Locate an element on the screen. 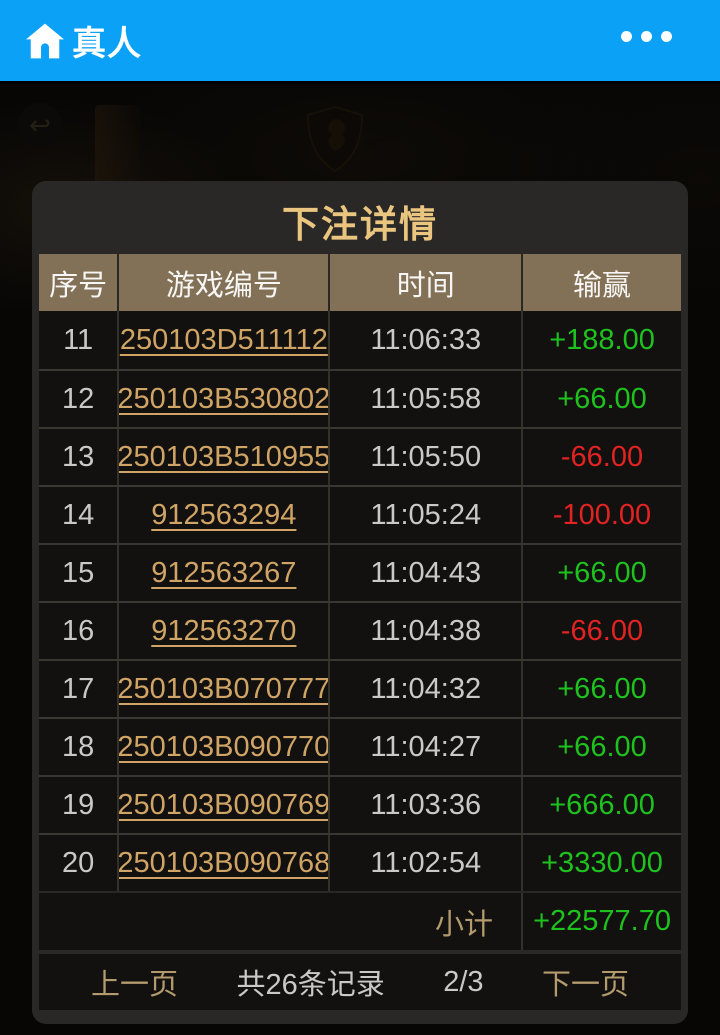  col-header-time: 时间 is located at coordinates (427, 282).